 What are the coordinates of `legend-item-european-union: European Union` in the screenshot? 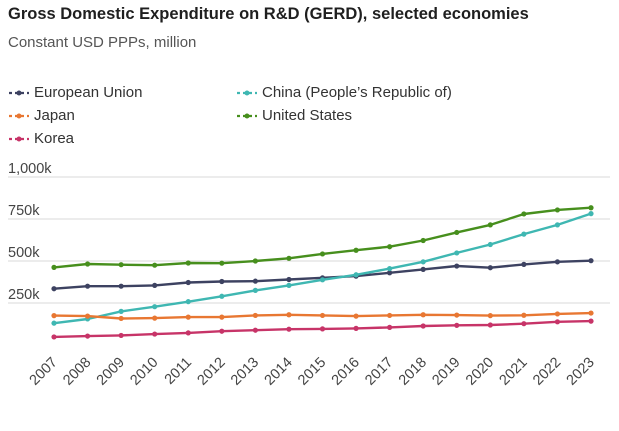 It's located at (75, 92).